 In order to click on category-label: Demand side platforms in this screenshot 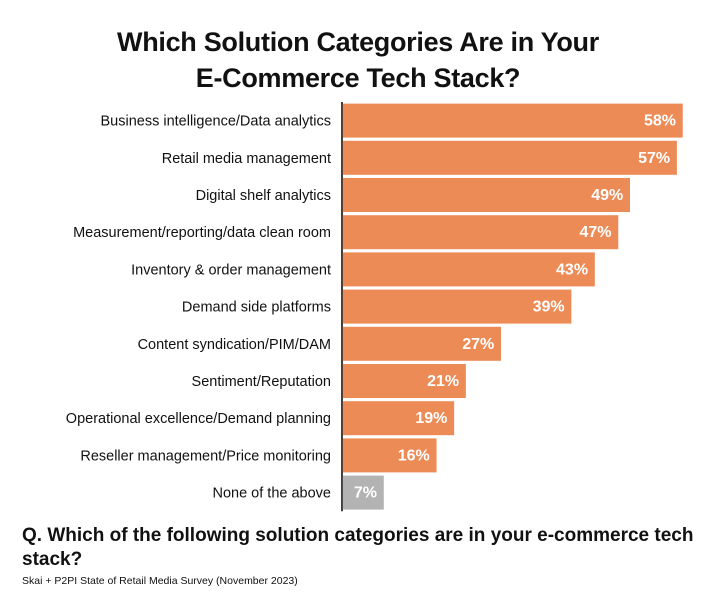, I will do `click(256, 308)`.